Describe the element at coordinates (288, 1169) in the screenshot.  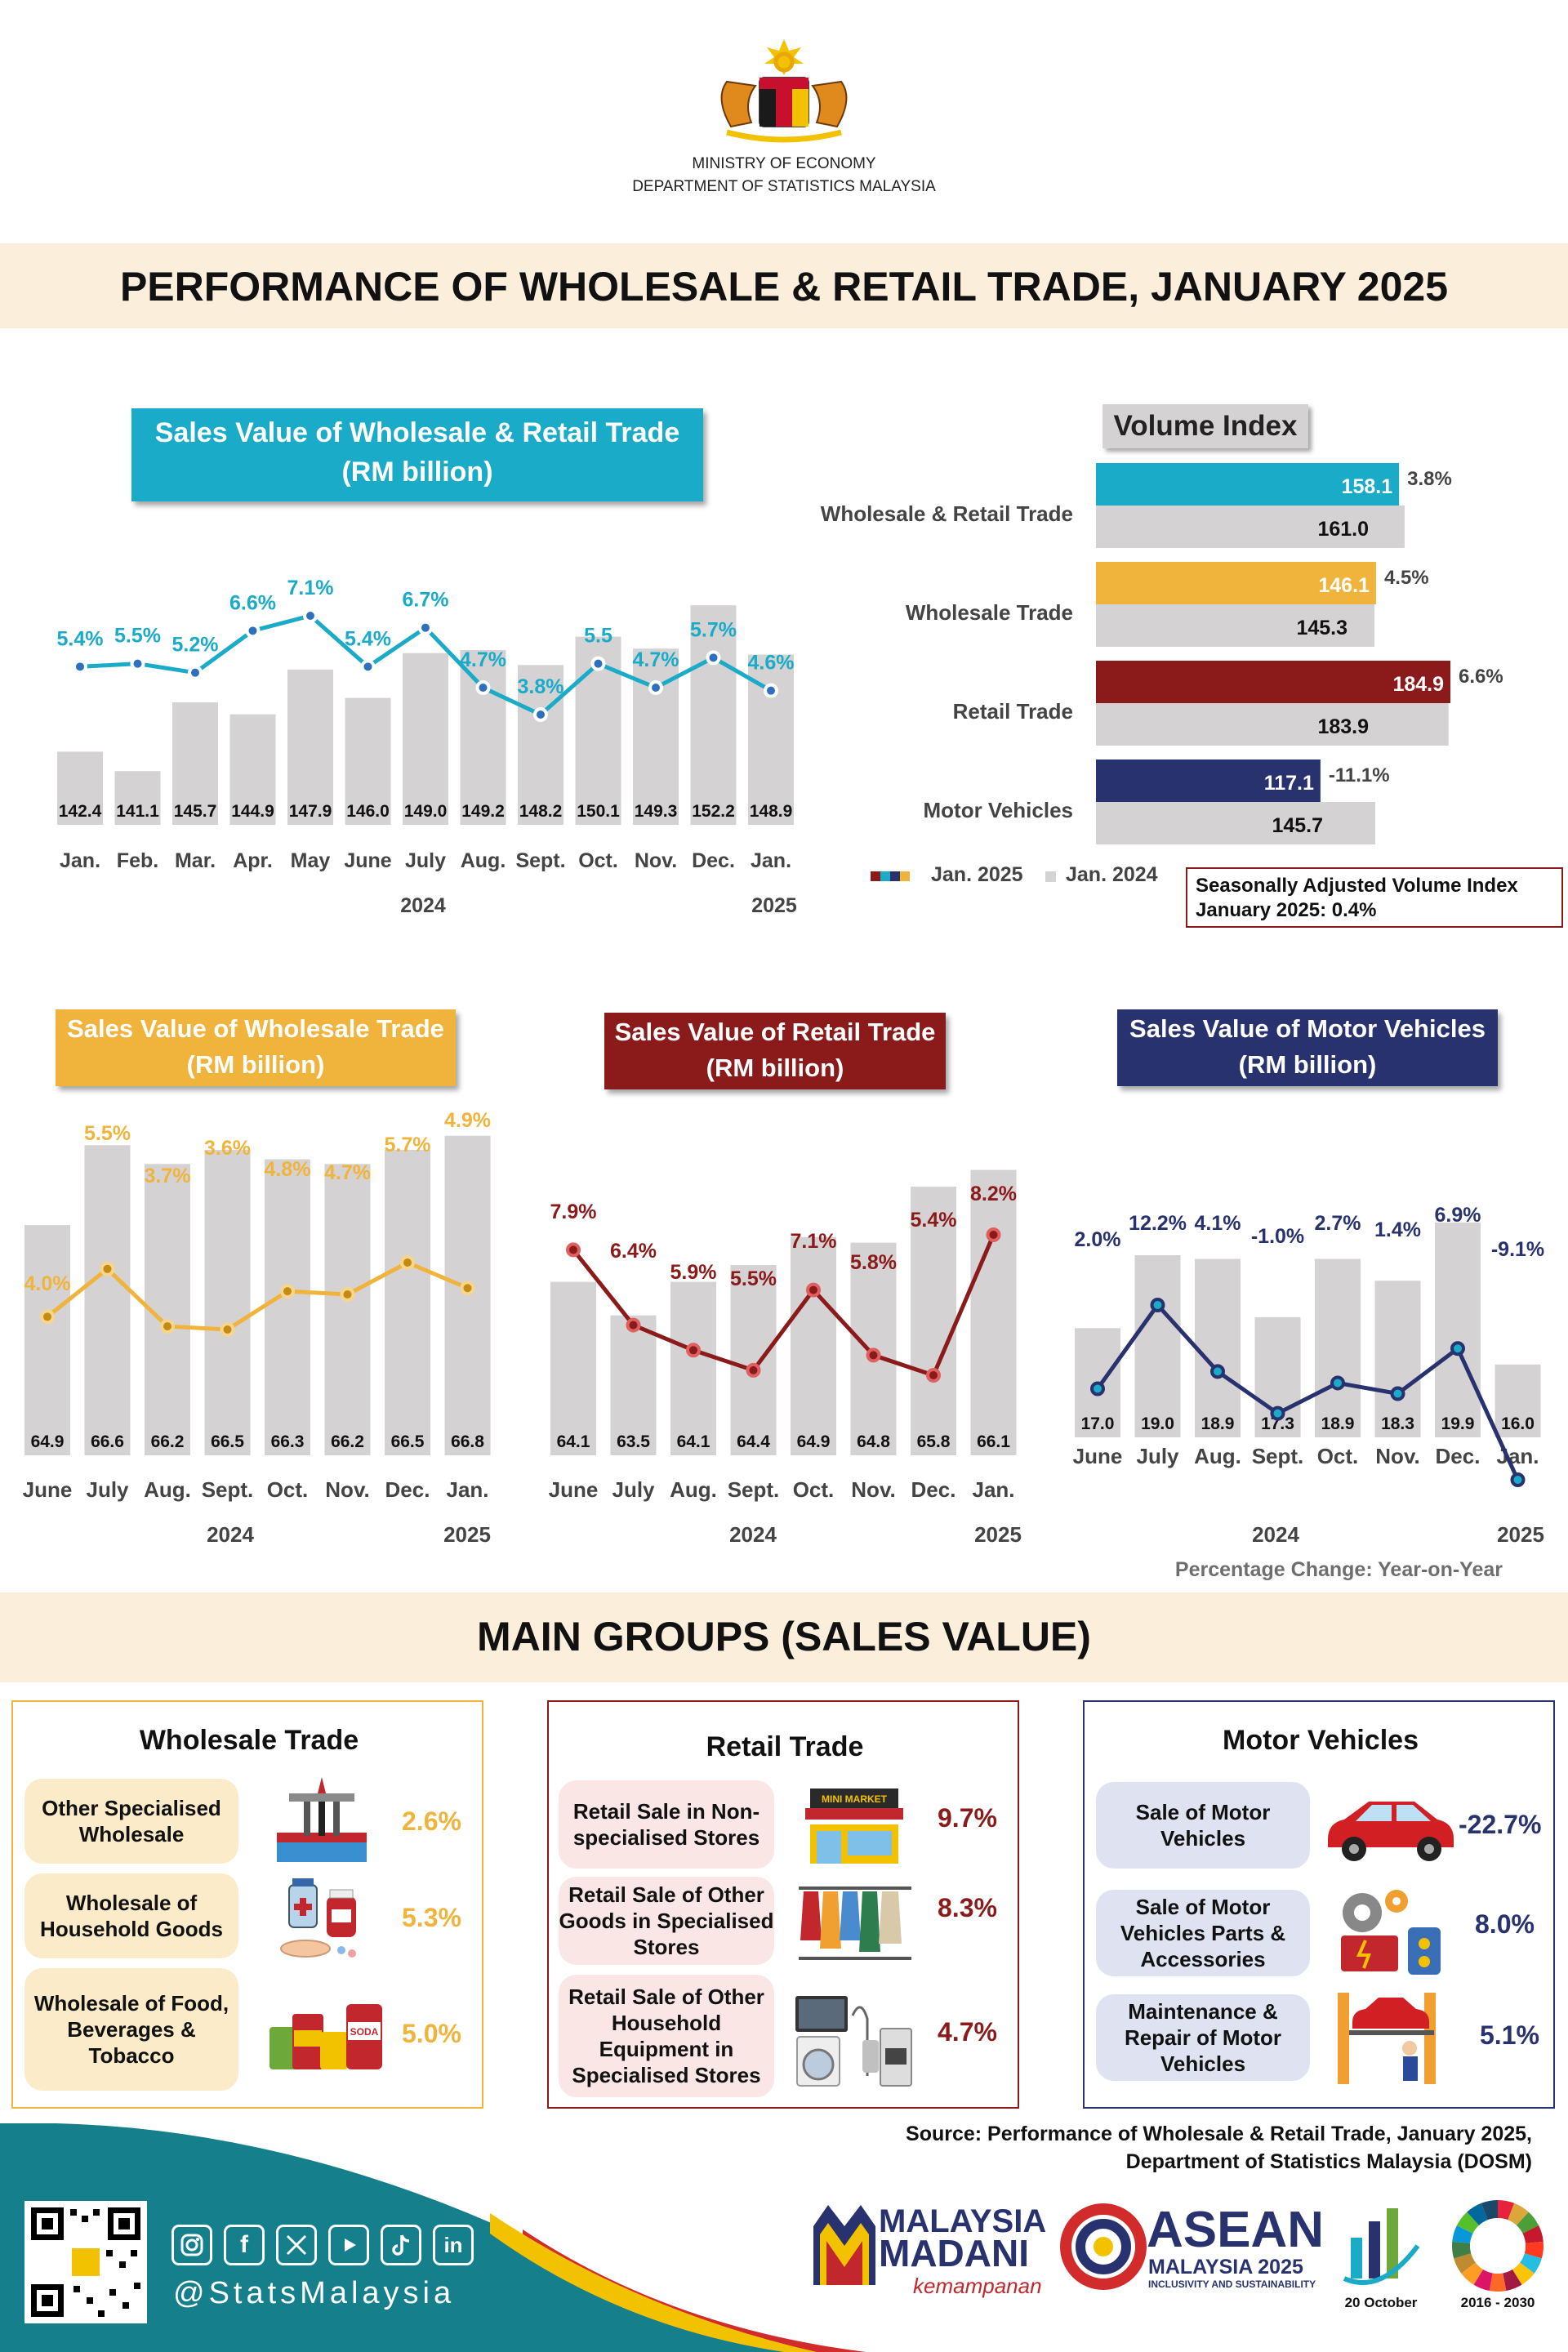
I see `yoy-label: 4.8%` at that location.